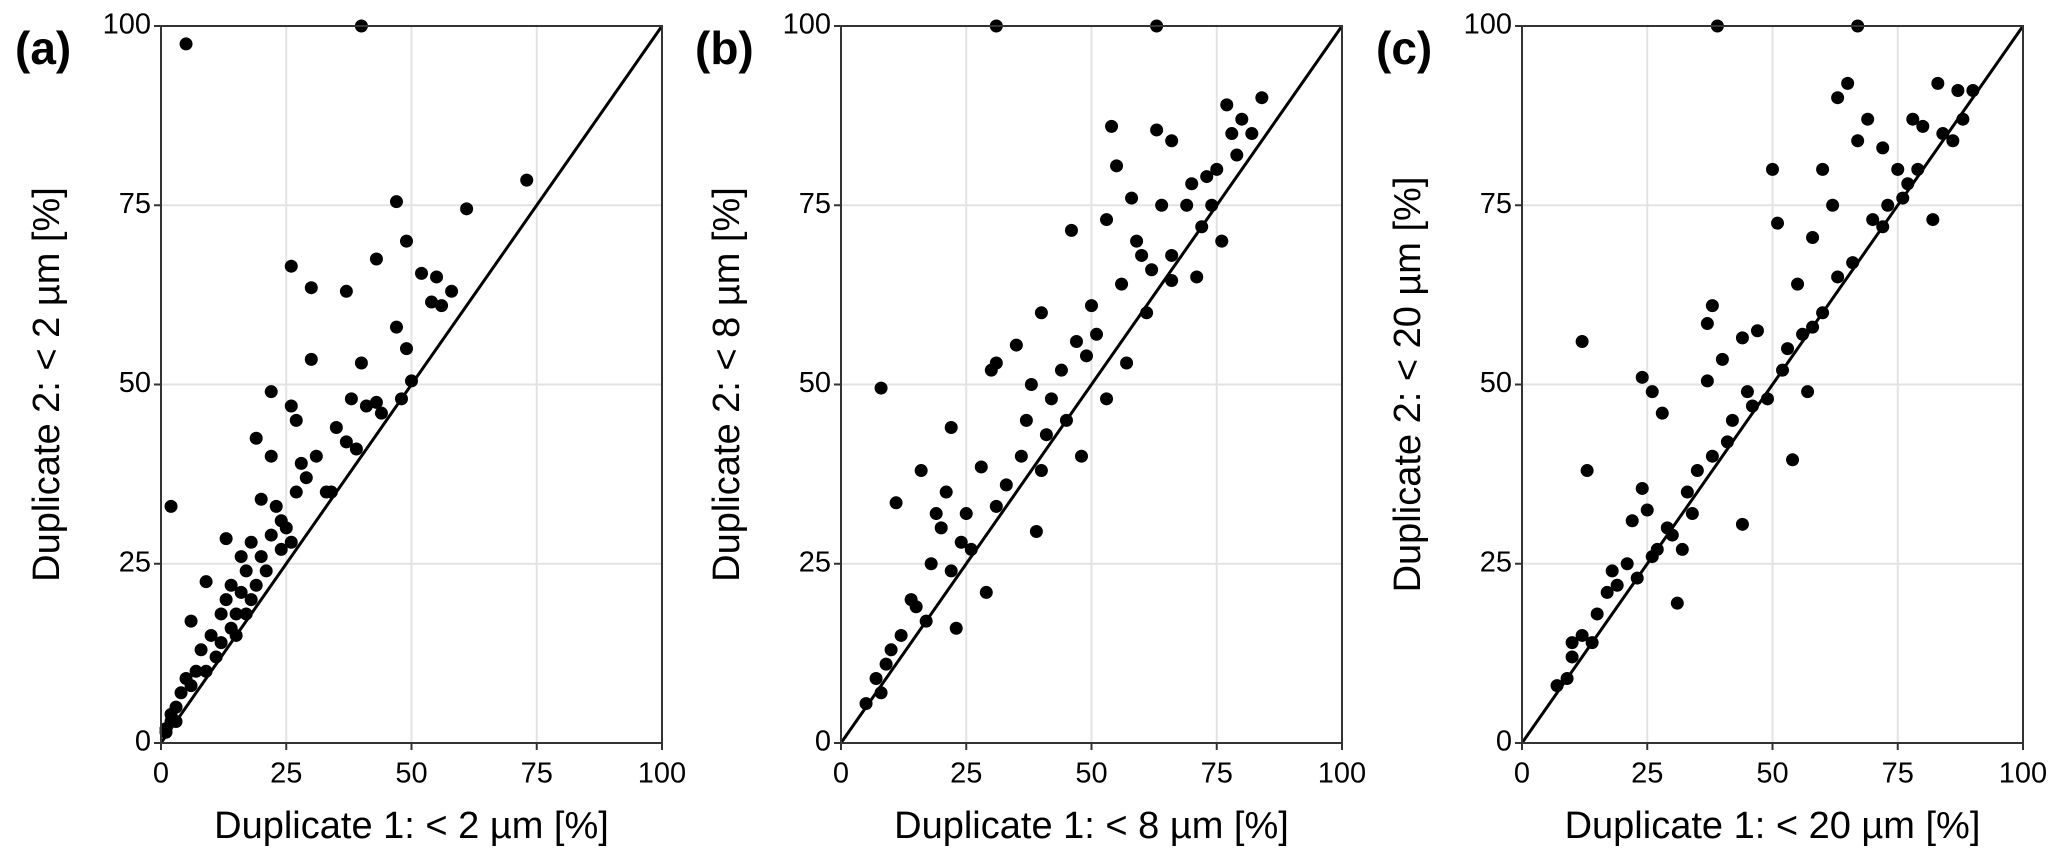 Image resolution: width=2067 pixels, height=868 pixels. Describe the element at coordinates (1898, 774) in the screenshot. I see `x-tick-label: 75` at that location.